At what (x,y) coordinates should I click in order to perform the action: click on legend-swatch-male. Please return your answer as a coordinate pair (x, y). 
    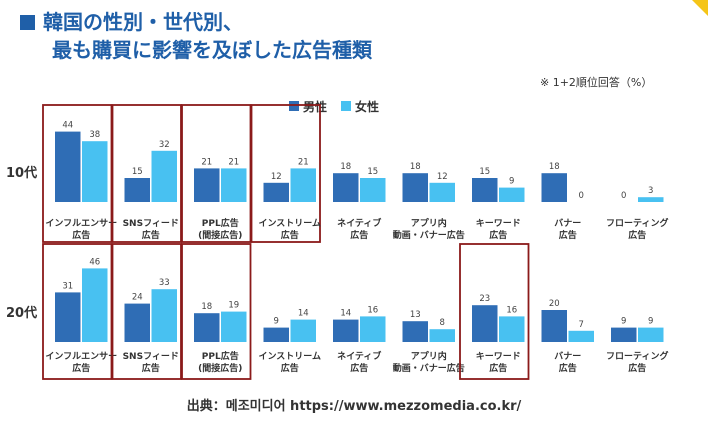
    Looking at the image, I should click on (294, 106).